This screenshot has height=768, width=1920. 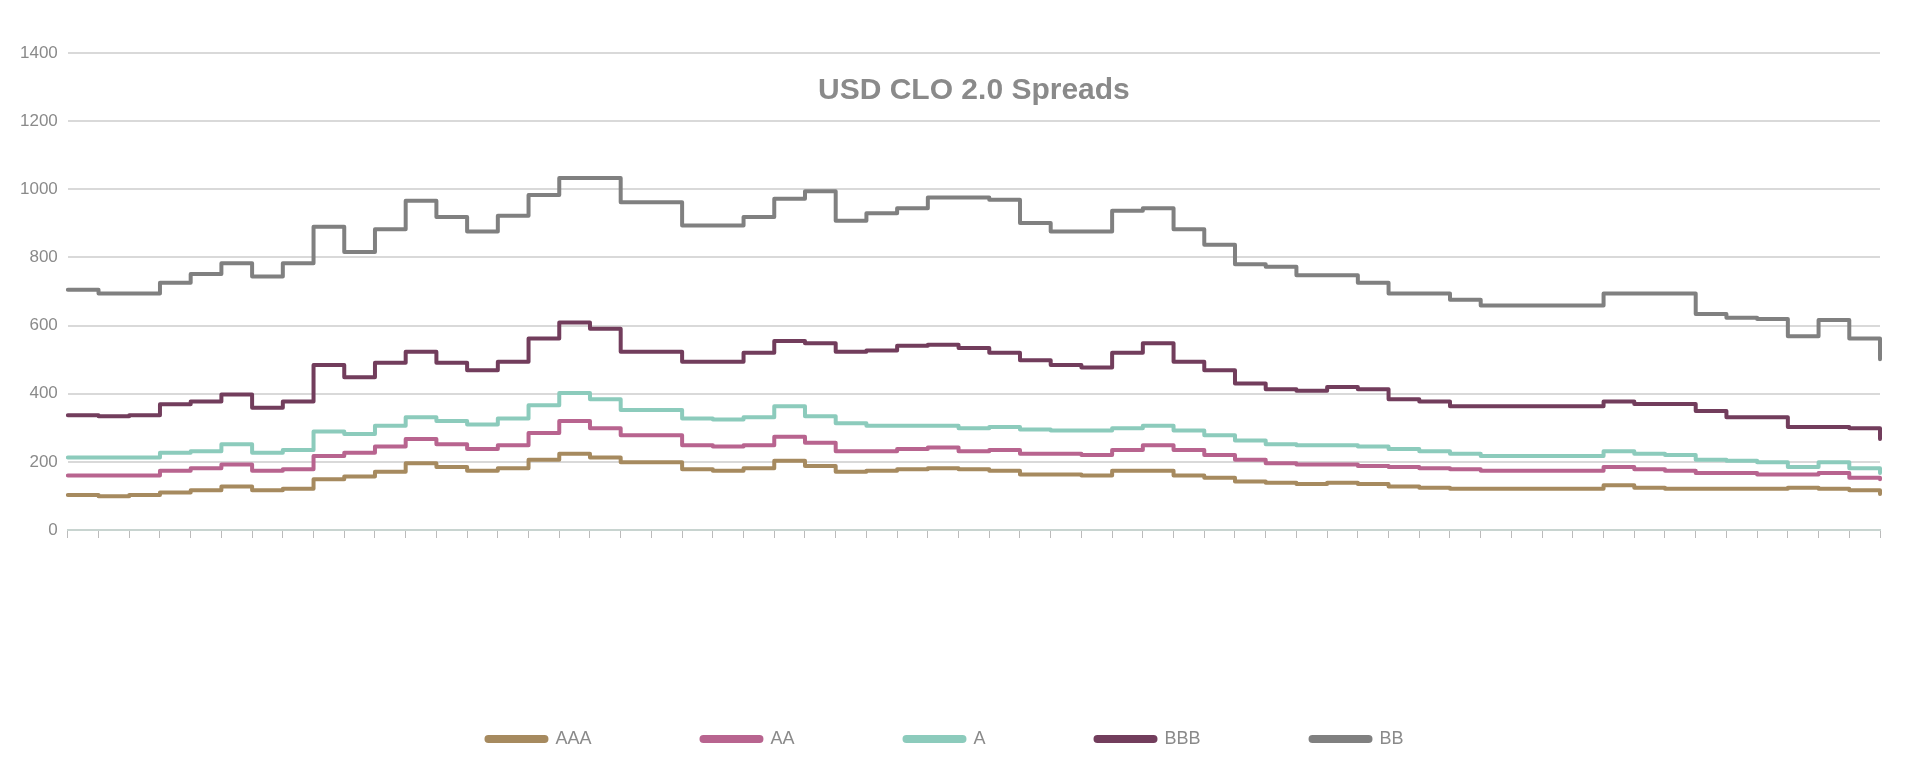 I want to click on legend-label: BBB, so click(x=1182, y=737).